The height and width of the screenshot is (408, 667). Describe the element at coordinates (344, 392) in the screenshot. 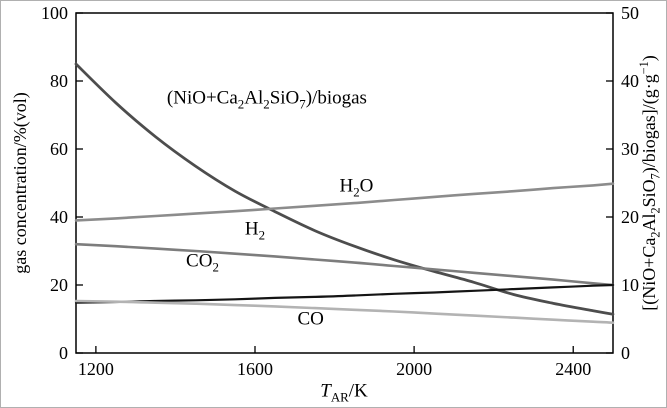

I see `x-axis-label: TAR/K` at that location.